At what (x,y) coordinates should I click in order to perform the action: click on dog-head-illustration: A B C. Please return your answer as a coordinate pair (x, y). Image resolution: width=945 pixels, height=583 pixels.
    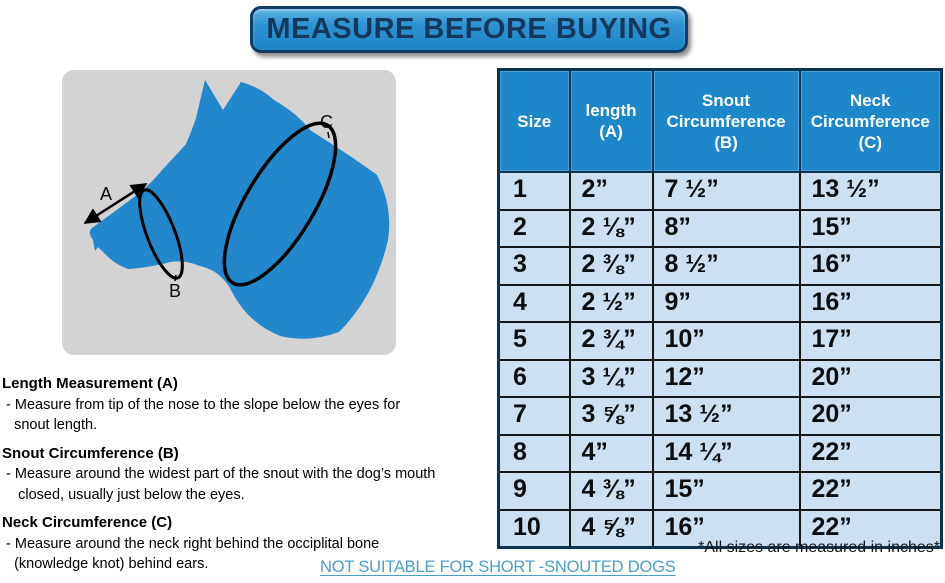
    Looking at the image, I should click on (236, 209).